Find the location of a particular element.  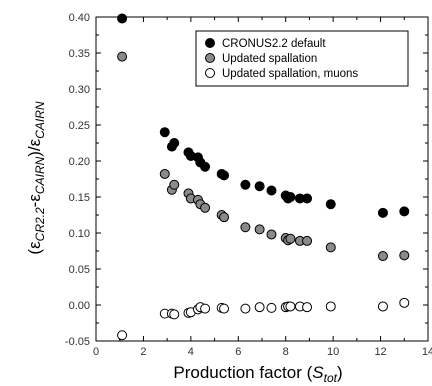

y-tick-label: 0.30 is located at coordinates (79, 90).